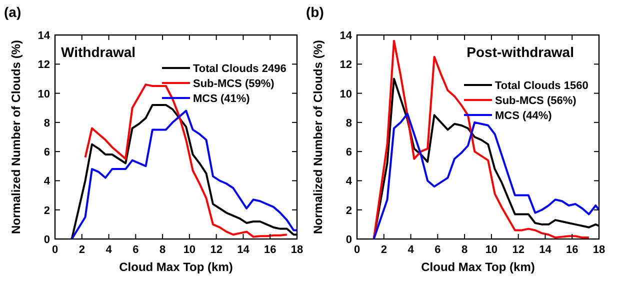 This screenshot has width=617, height=293. I want to click on legend-label: Sub-MCS (56%), so click(536, 101).